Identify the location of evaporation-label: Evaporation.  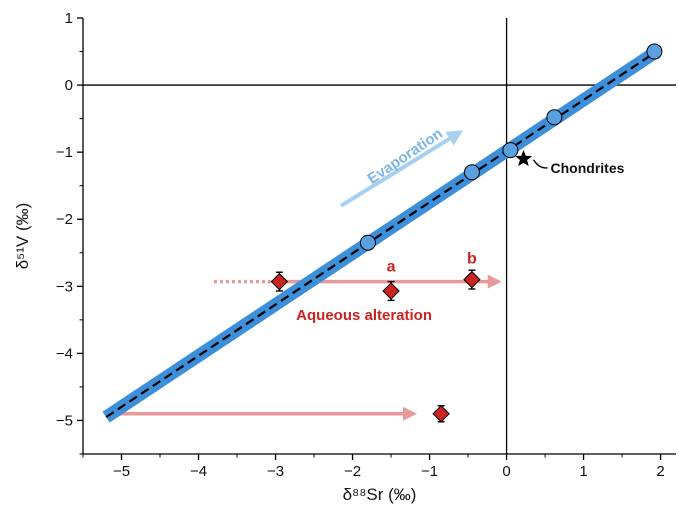
(405, 156).